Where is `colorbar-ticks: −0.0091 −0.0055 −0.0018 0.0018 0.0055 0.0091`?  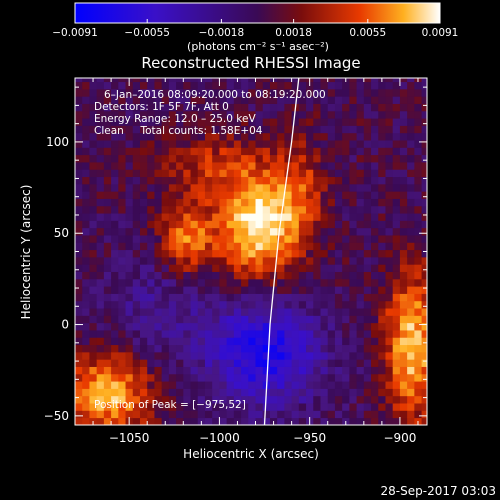
colorbar-ticks: −0.0091 −0.0055 −0.0018 0.0018 0.0055 0.0091 is located at coordinates (255, 29).